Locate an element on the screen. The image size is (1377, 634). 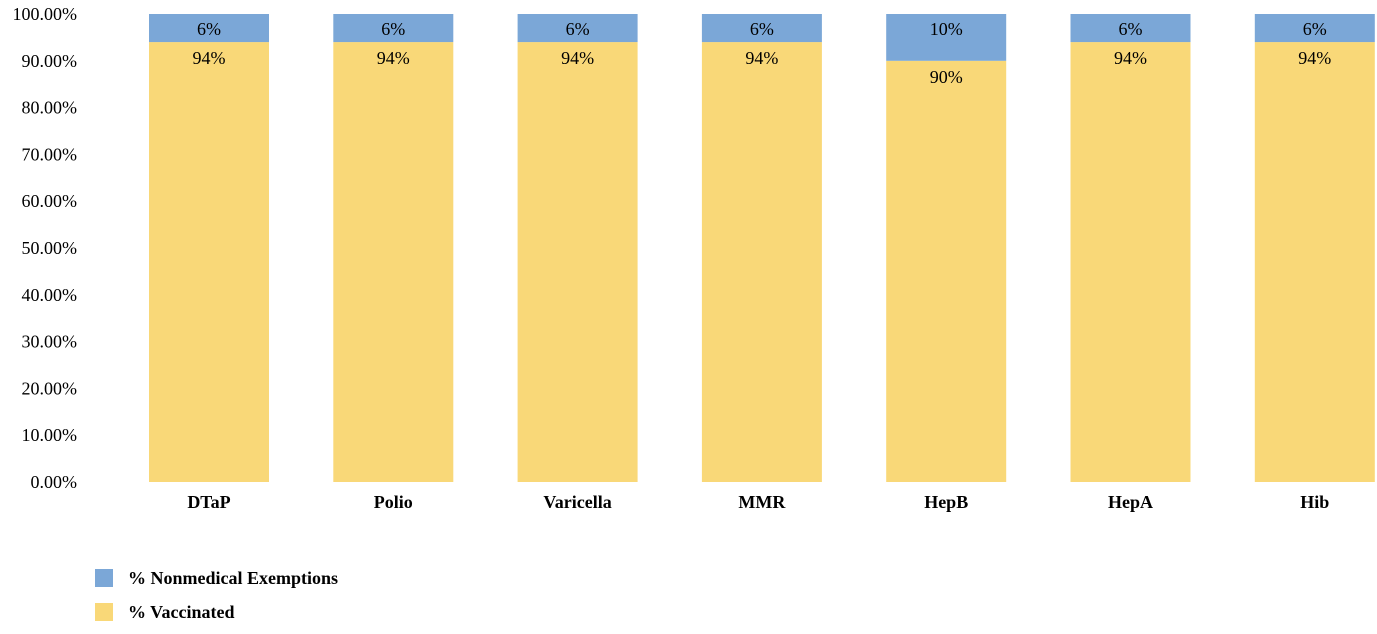
x-tick-label: MMR is located at coordinates (762, 502).